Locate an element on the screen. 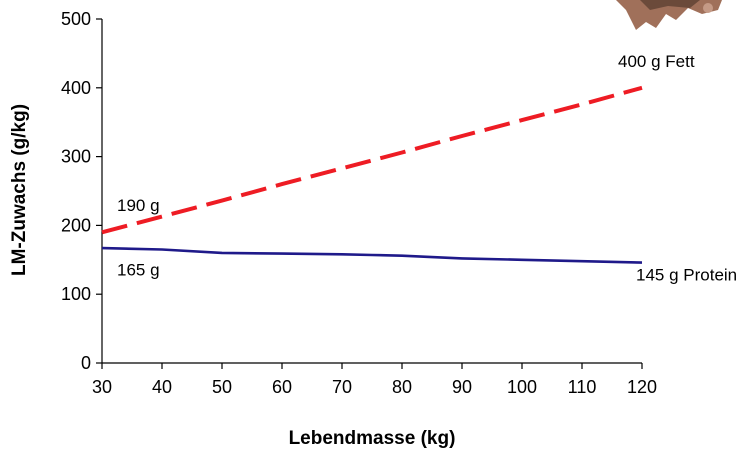  x-tick-label: 70 is located at coordinates (342, 387).